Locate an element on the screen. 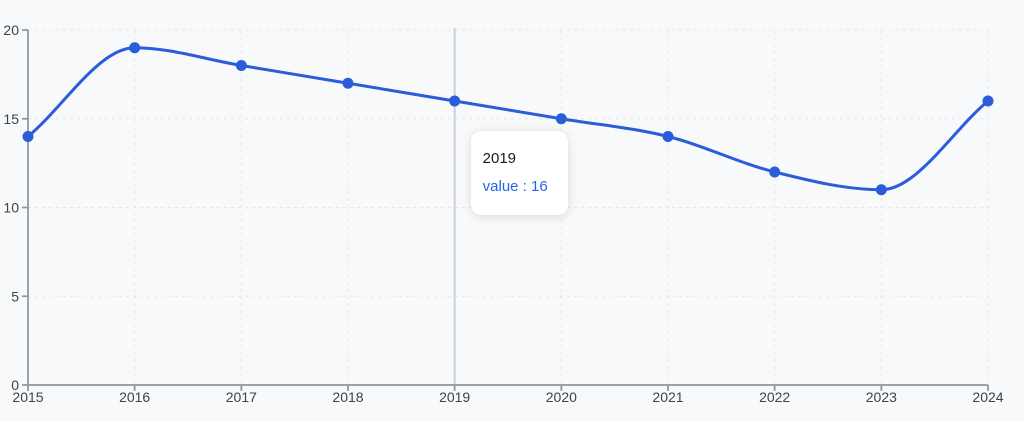 The image size is (1024, 421). y-tick-label: 5 is located at coordinates (15, 296).